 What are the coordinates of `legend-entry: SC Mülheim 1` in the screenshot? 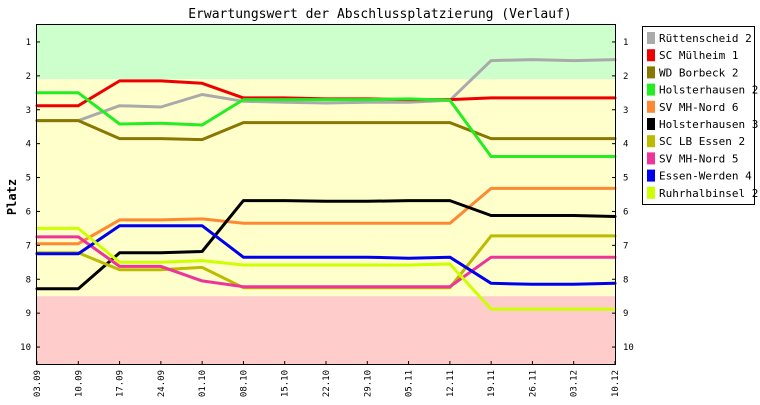 It's located at (698, 55).